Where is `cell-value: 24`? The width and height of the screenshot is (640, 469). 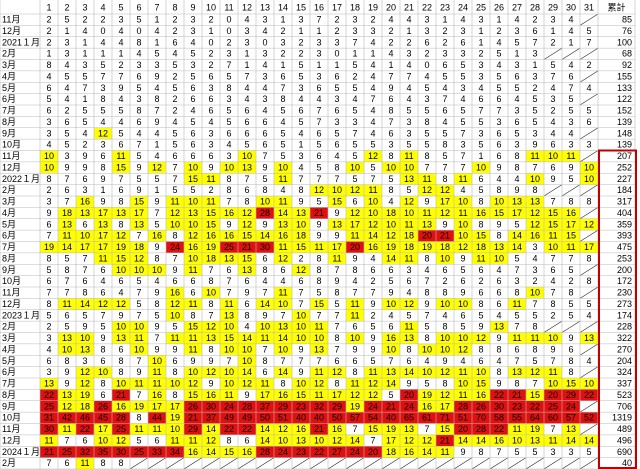 cell-value: 24 is located at coordinates (409, 406).